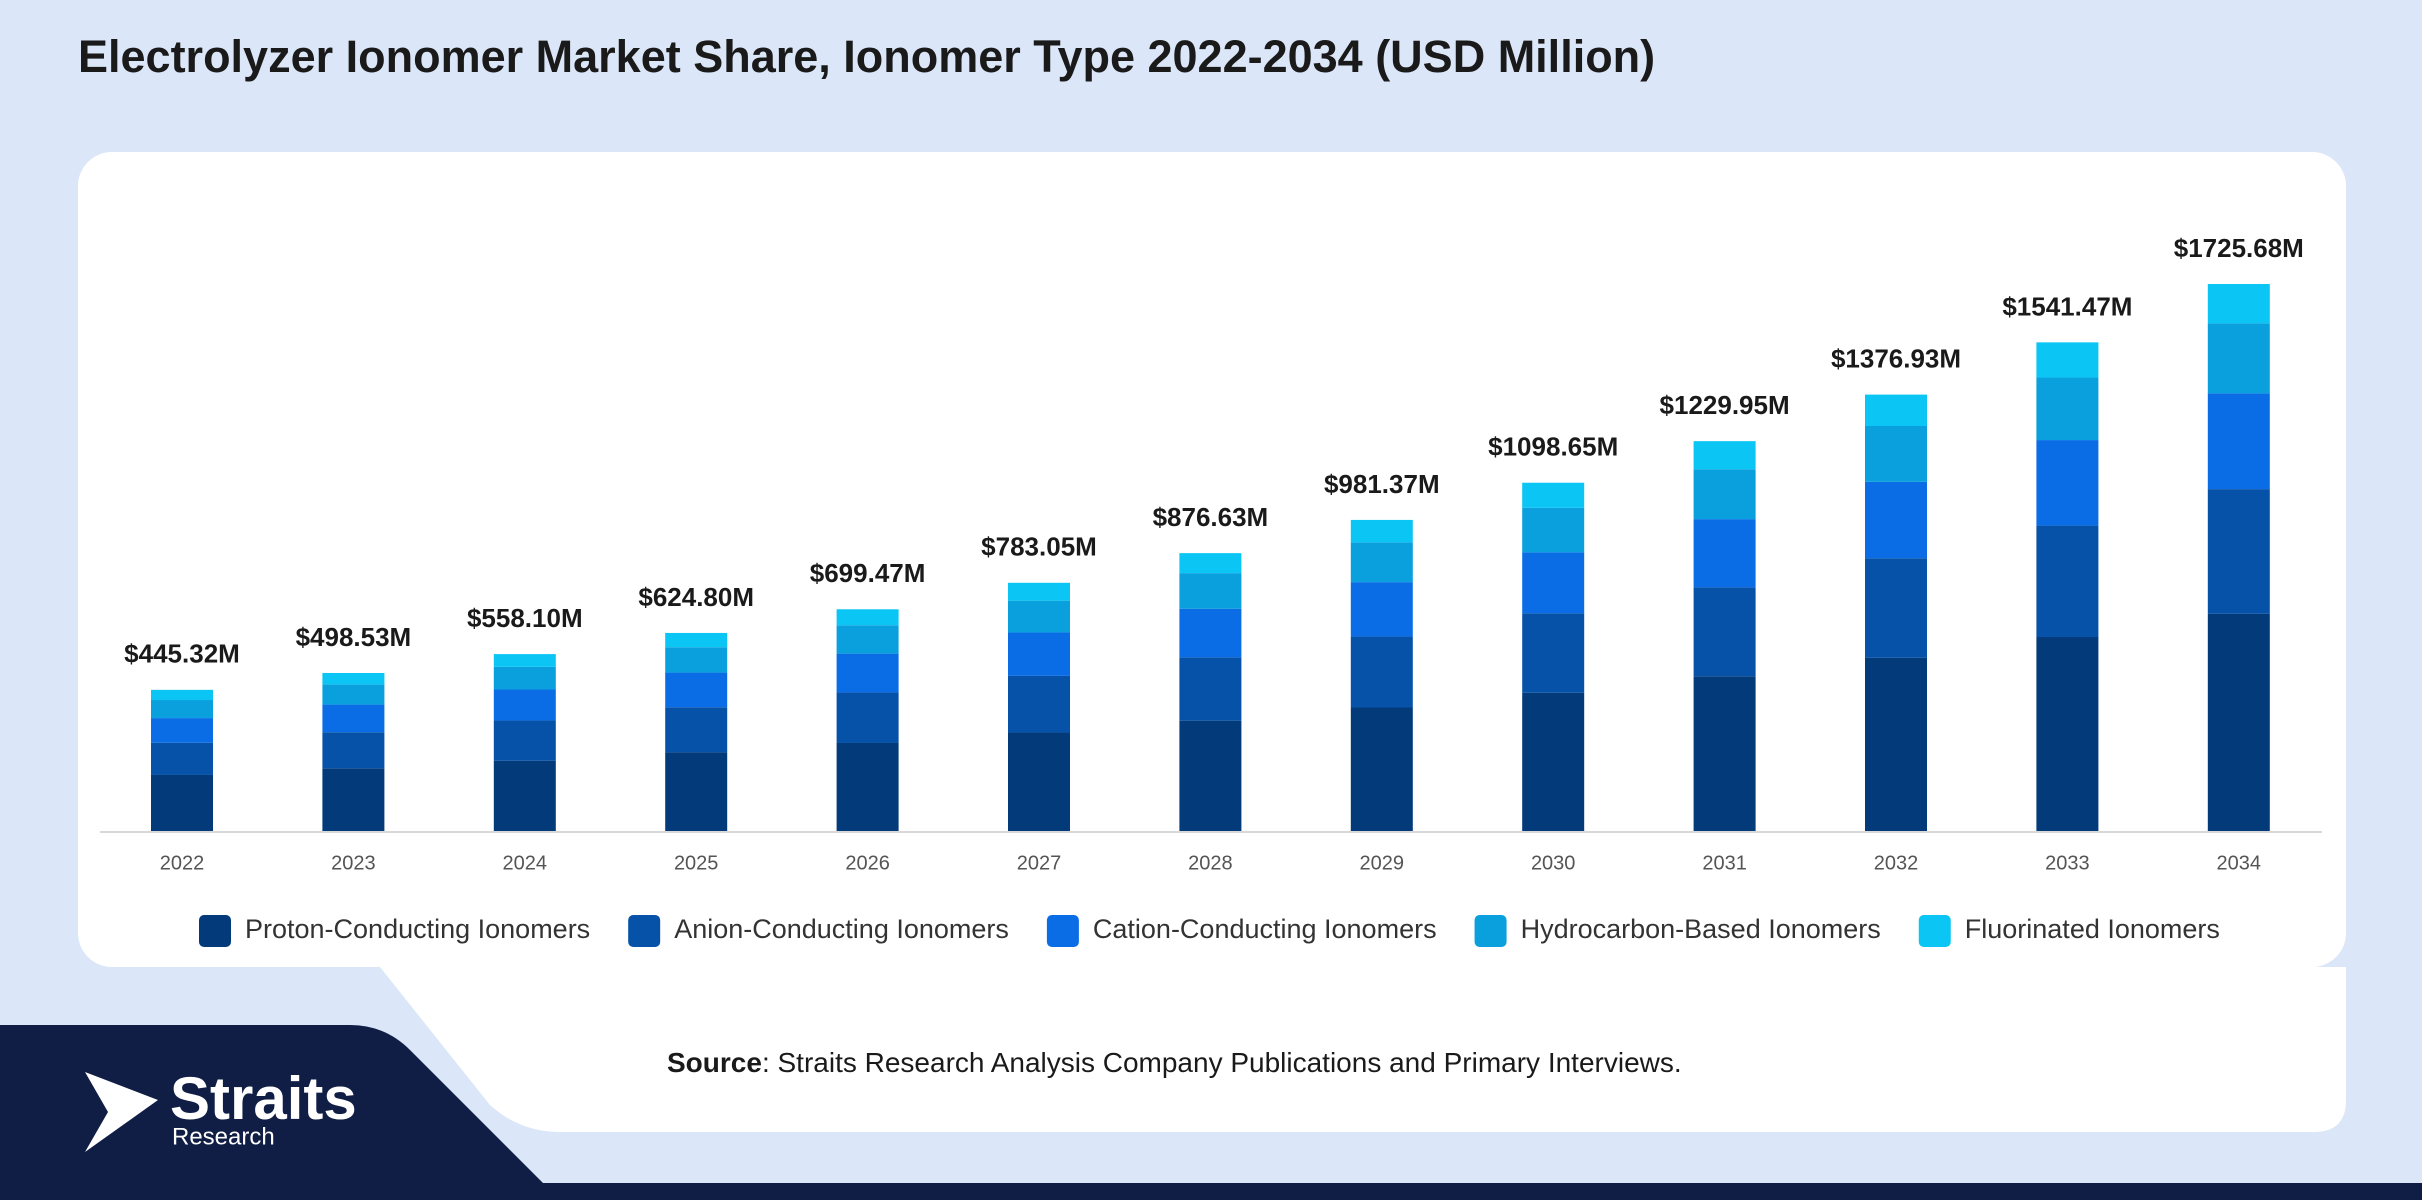 The image size is (2422, 1200). Describe the element at coordinates (223, 1136) in the screenshot. I see `logo-sub: Research` at that location.